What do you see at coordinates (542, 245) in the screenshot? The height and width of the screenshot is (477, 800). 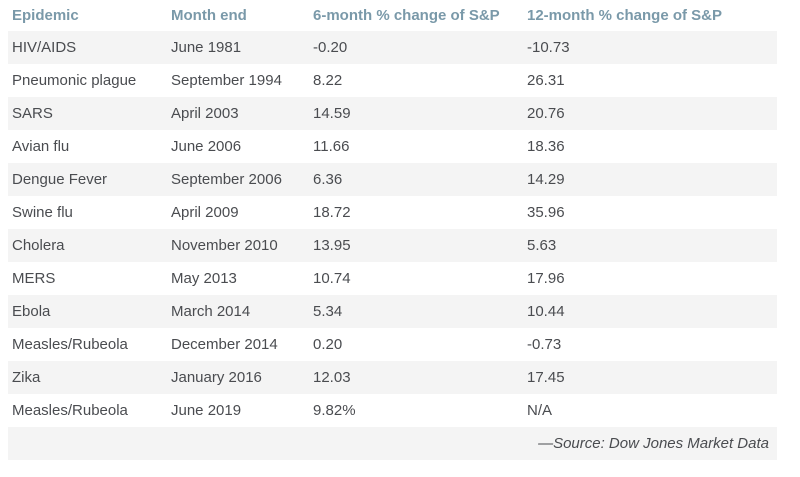 I see `table-cell: 5.63` at bounding box center [542, 245].